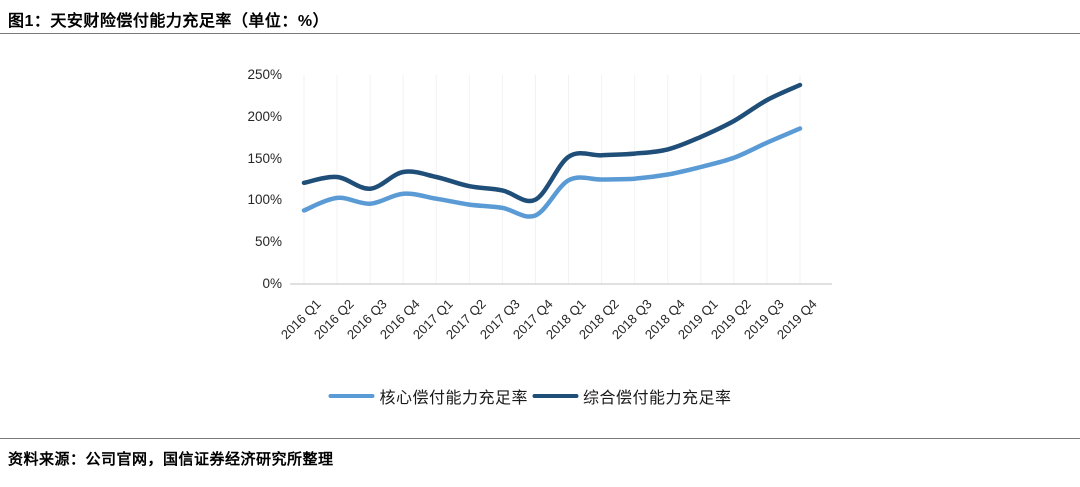 The height and width of the screenshot is (487, 1080). I want to click on legend-item-core-solvency: 核心偿付能力充足率, so click(428, 396).